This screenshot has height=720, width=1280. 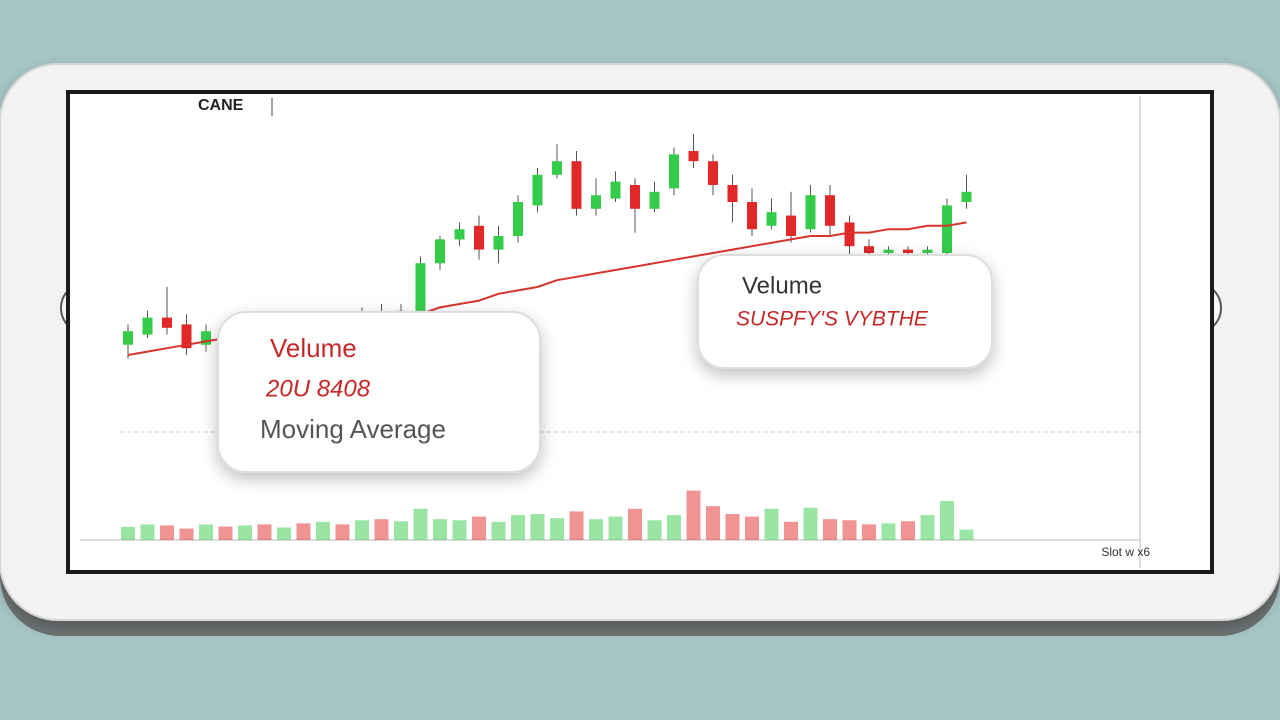 What do you see at coordinates (318, 388) in the screenshot?
I see `callout-text: 20U 8408` at bounding box center [318, 388].